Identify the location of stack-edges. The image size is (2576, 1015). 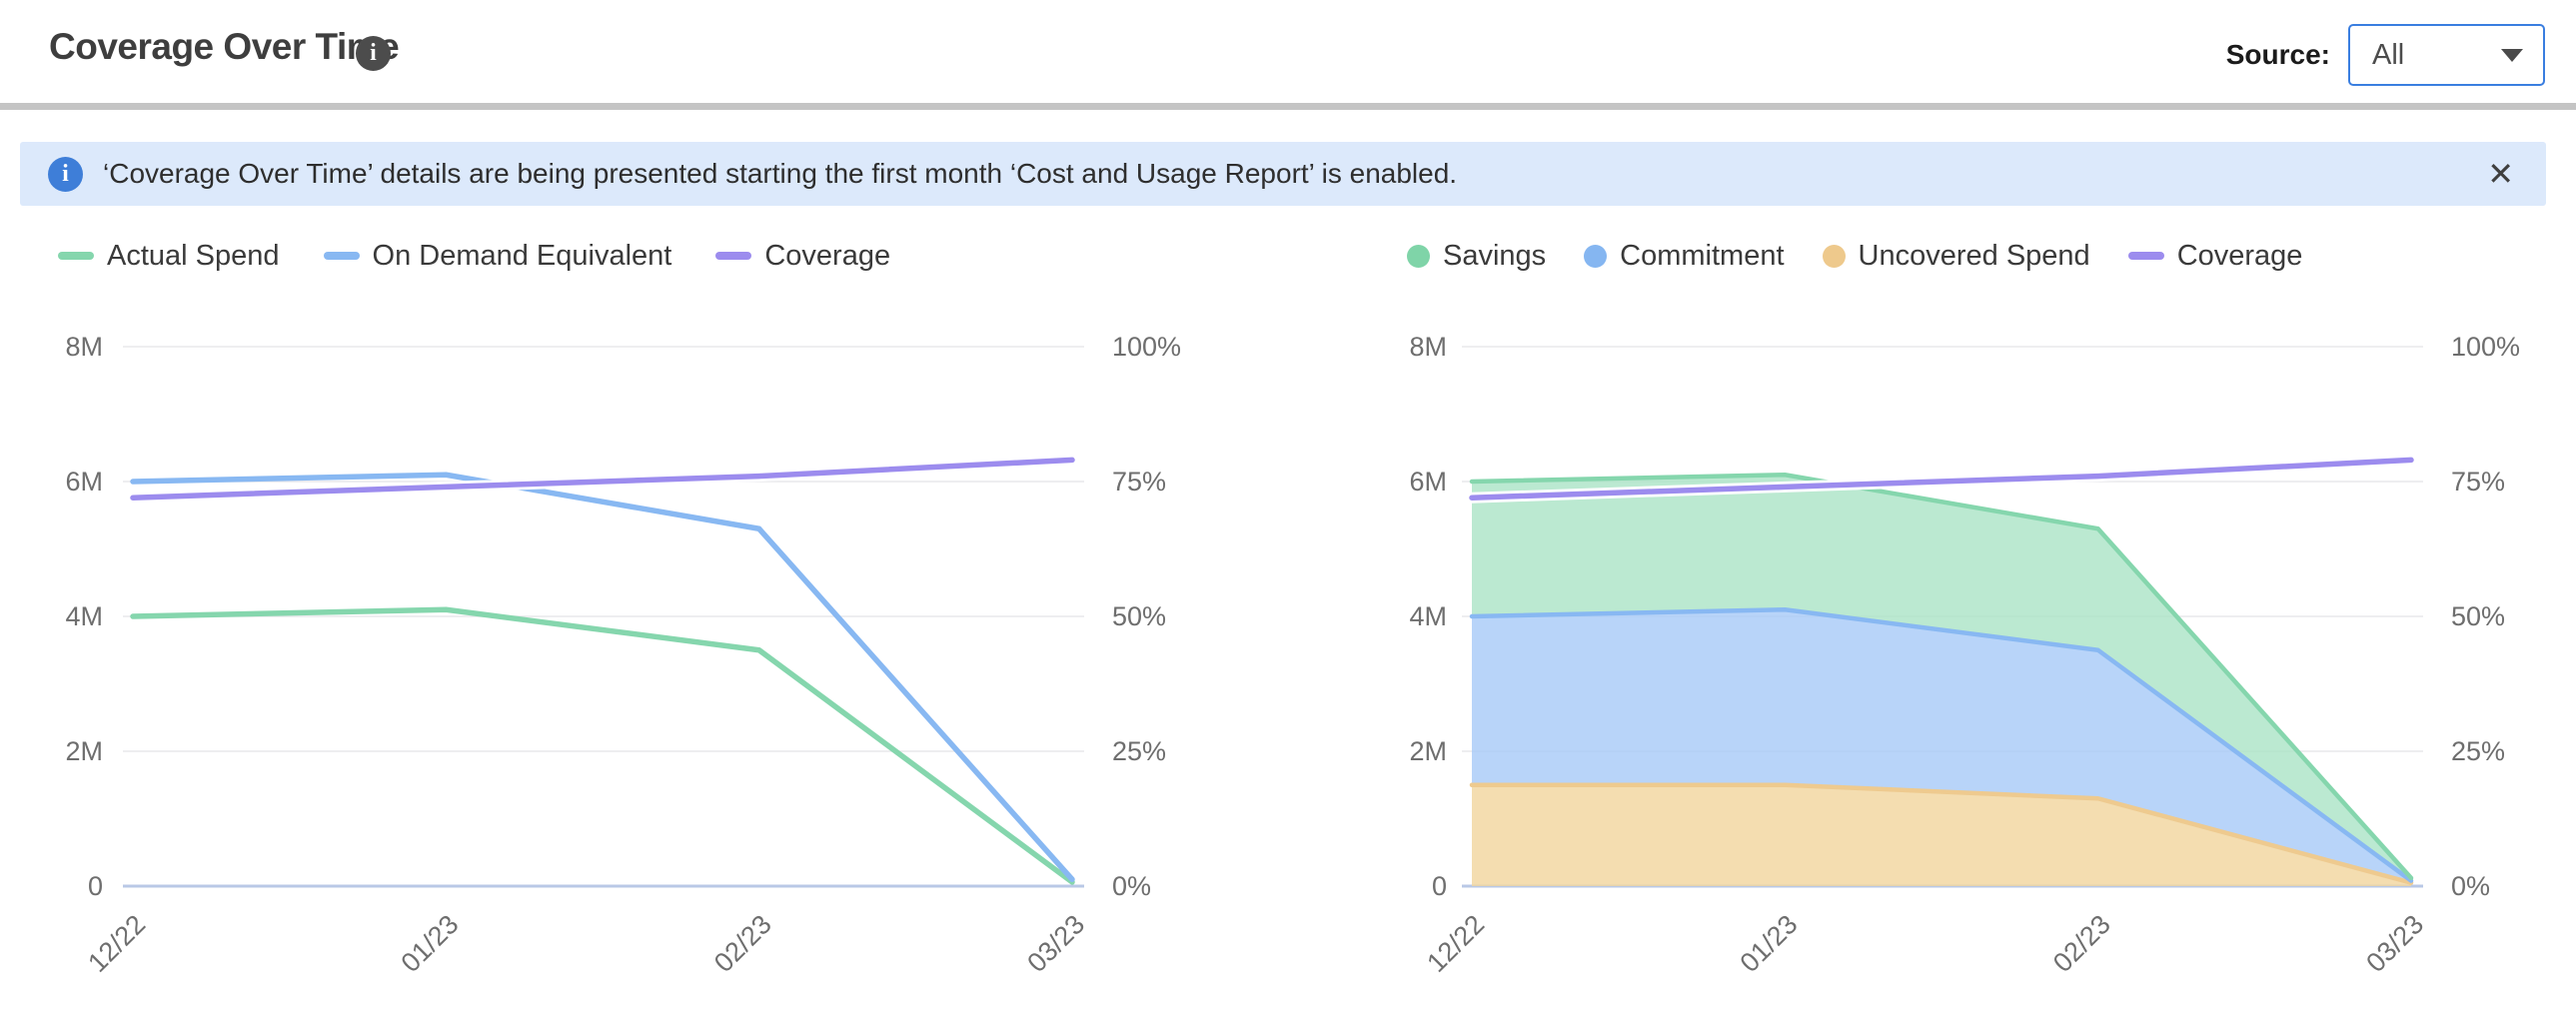
(1941, 679).